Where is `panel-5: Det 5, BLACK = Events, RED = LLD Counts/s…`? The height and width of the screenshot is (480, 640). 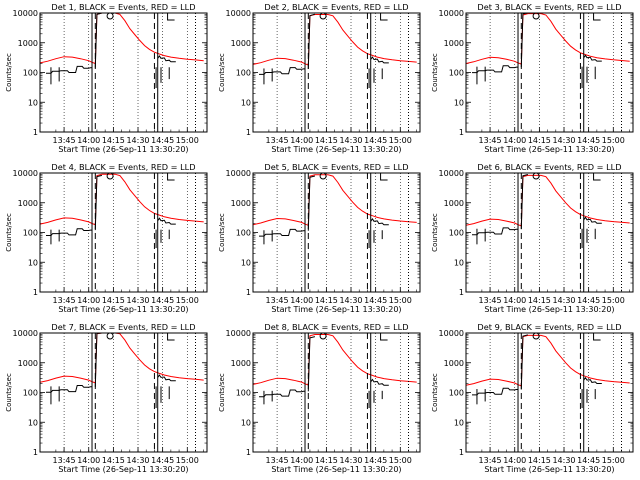 panel-5: Det 5, BLACK = Events, RED = LLD Counts/s… is located at coordinates (319, 238).